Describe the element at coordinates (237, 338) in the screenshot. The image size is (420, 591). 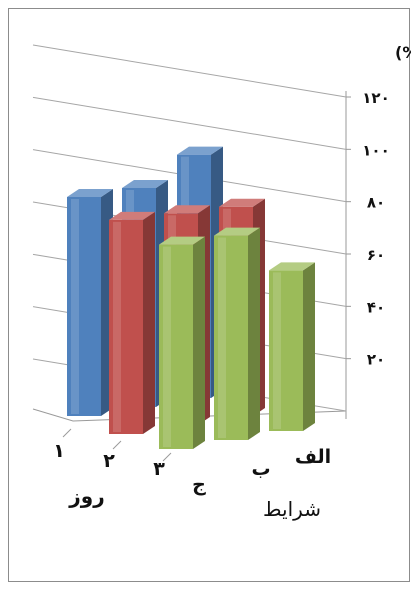
I see `series-3-bars` at that location.